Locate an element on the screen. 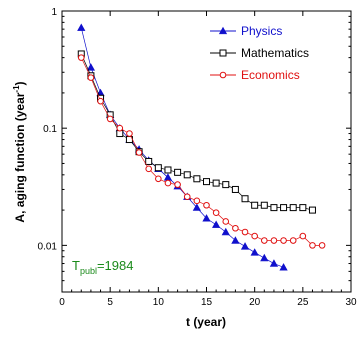  x-tick-label: 15 is located at coordinates (207, 302).